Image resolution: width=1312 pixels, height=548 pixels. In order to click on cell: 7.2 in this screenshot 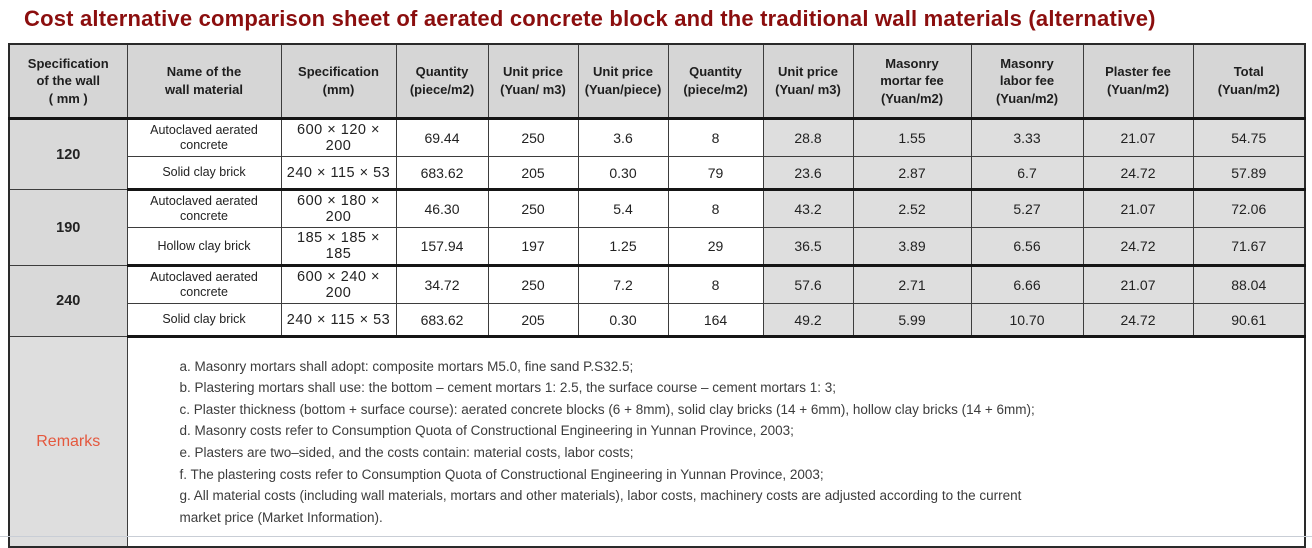, I will do `click(623, 284)`.